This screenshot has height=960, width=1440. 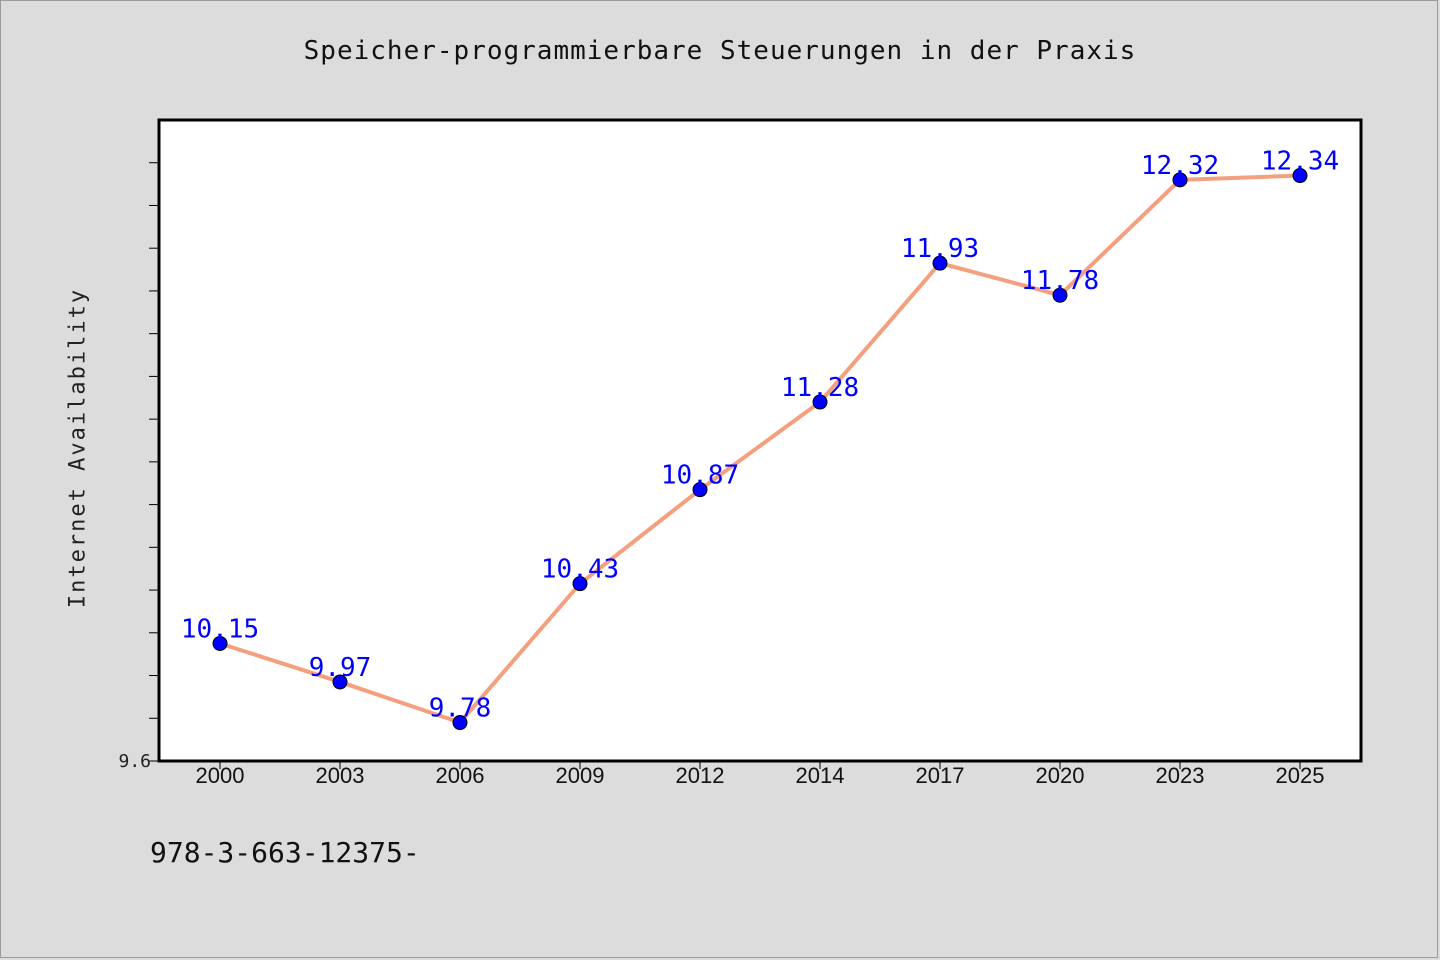 I want to click on data-label: 12.32, so click(x=1180, y=166).